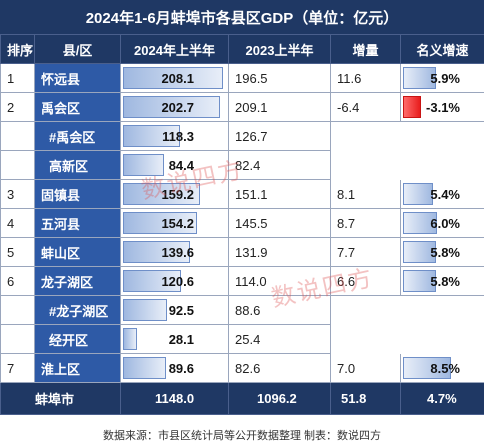  Describe the element at coordinates (279, 223) in the screenshot. I see `row-2023: 145.5` at that location.